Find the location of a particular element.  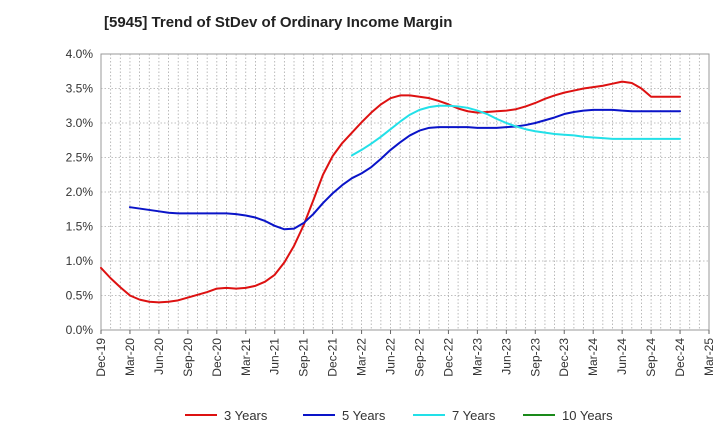

legend-label-3: 7 Years is located at coordinates (474, 415).